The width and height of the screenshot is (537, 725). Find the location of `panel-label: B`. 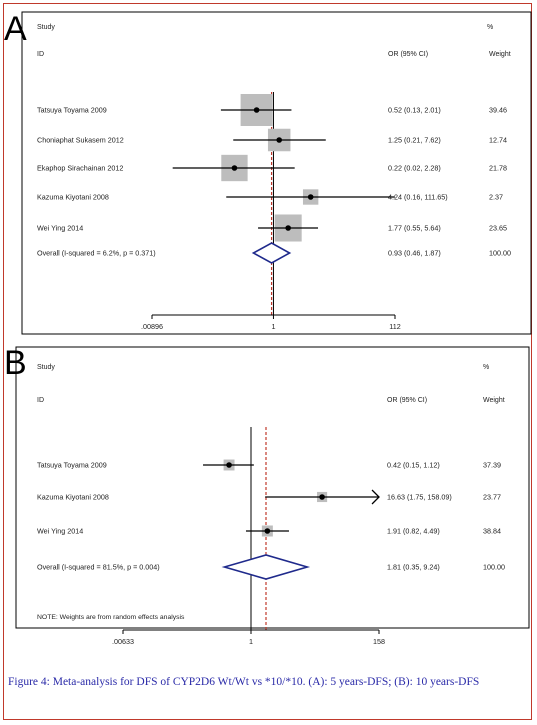

panel-label: B is located at coordinates (15, 363).